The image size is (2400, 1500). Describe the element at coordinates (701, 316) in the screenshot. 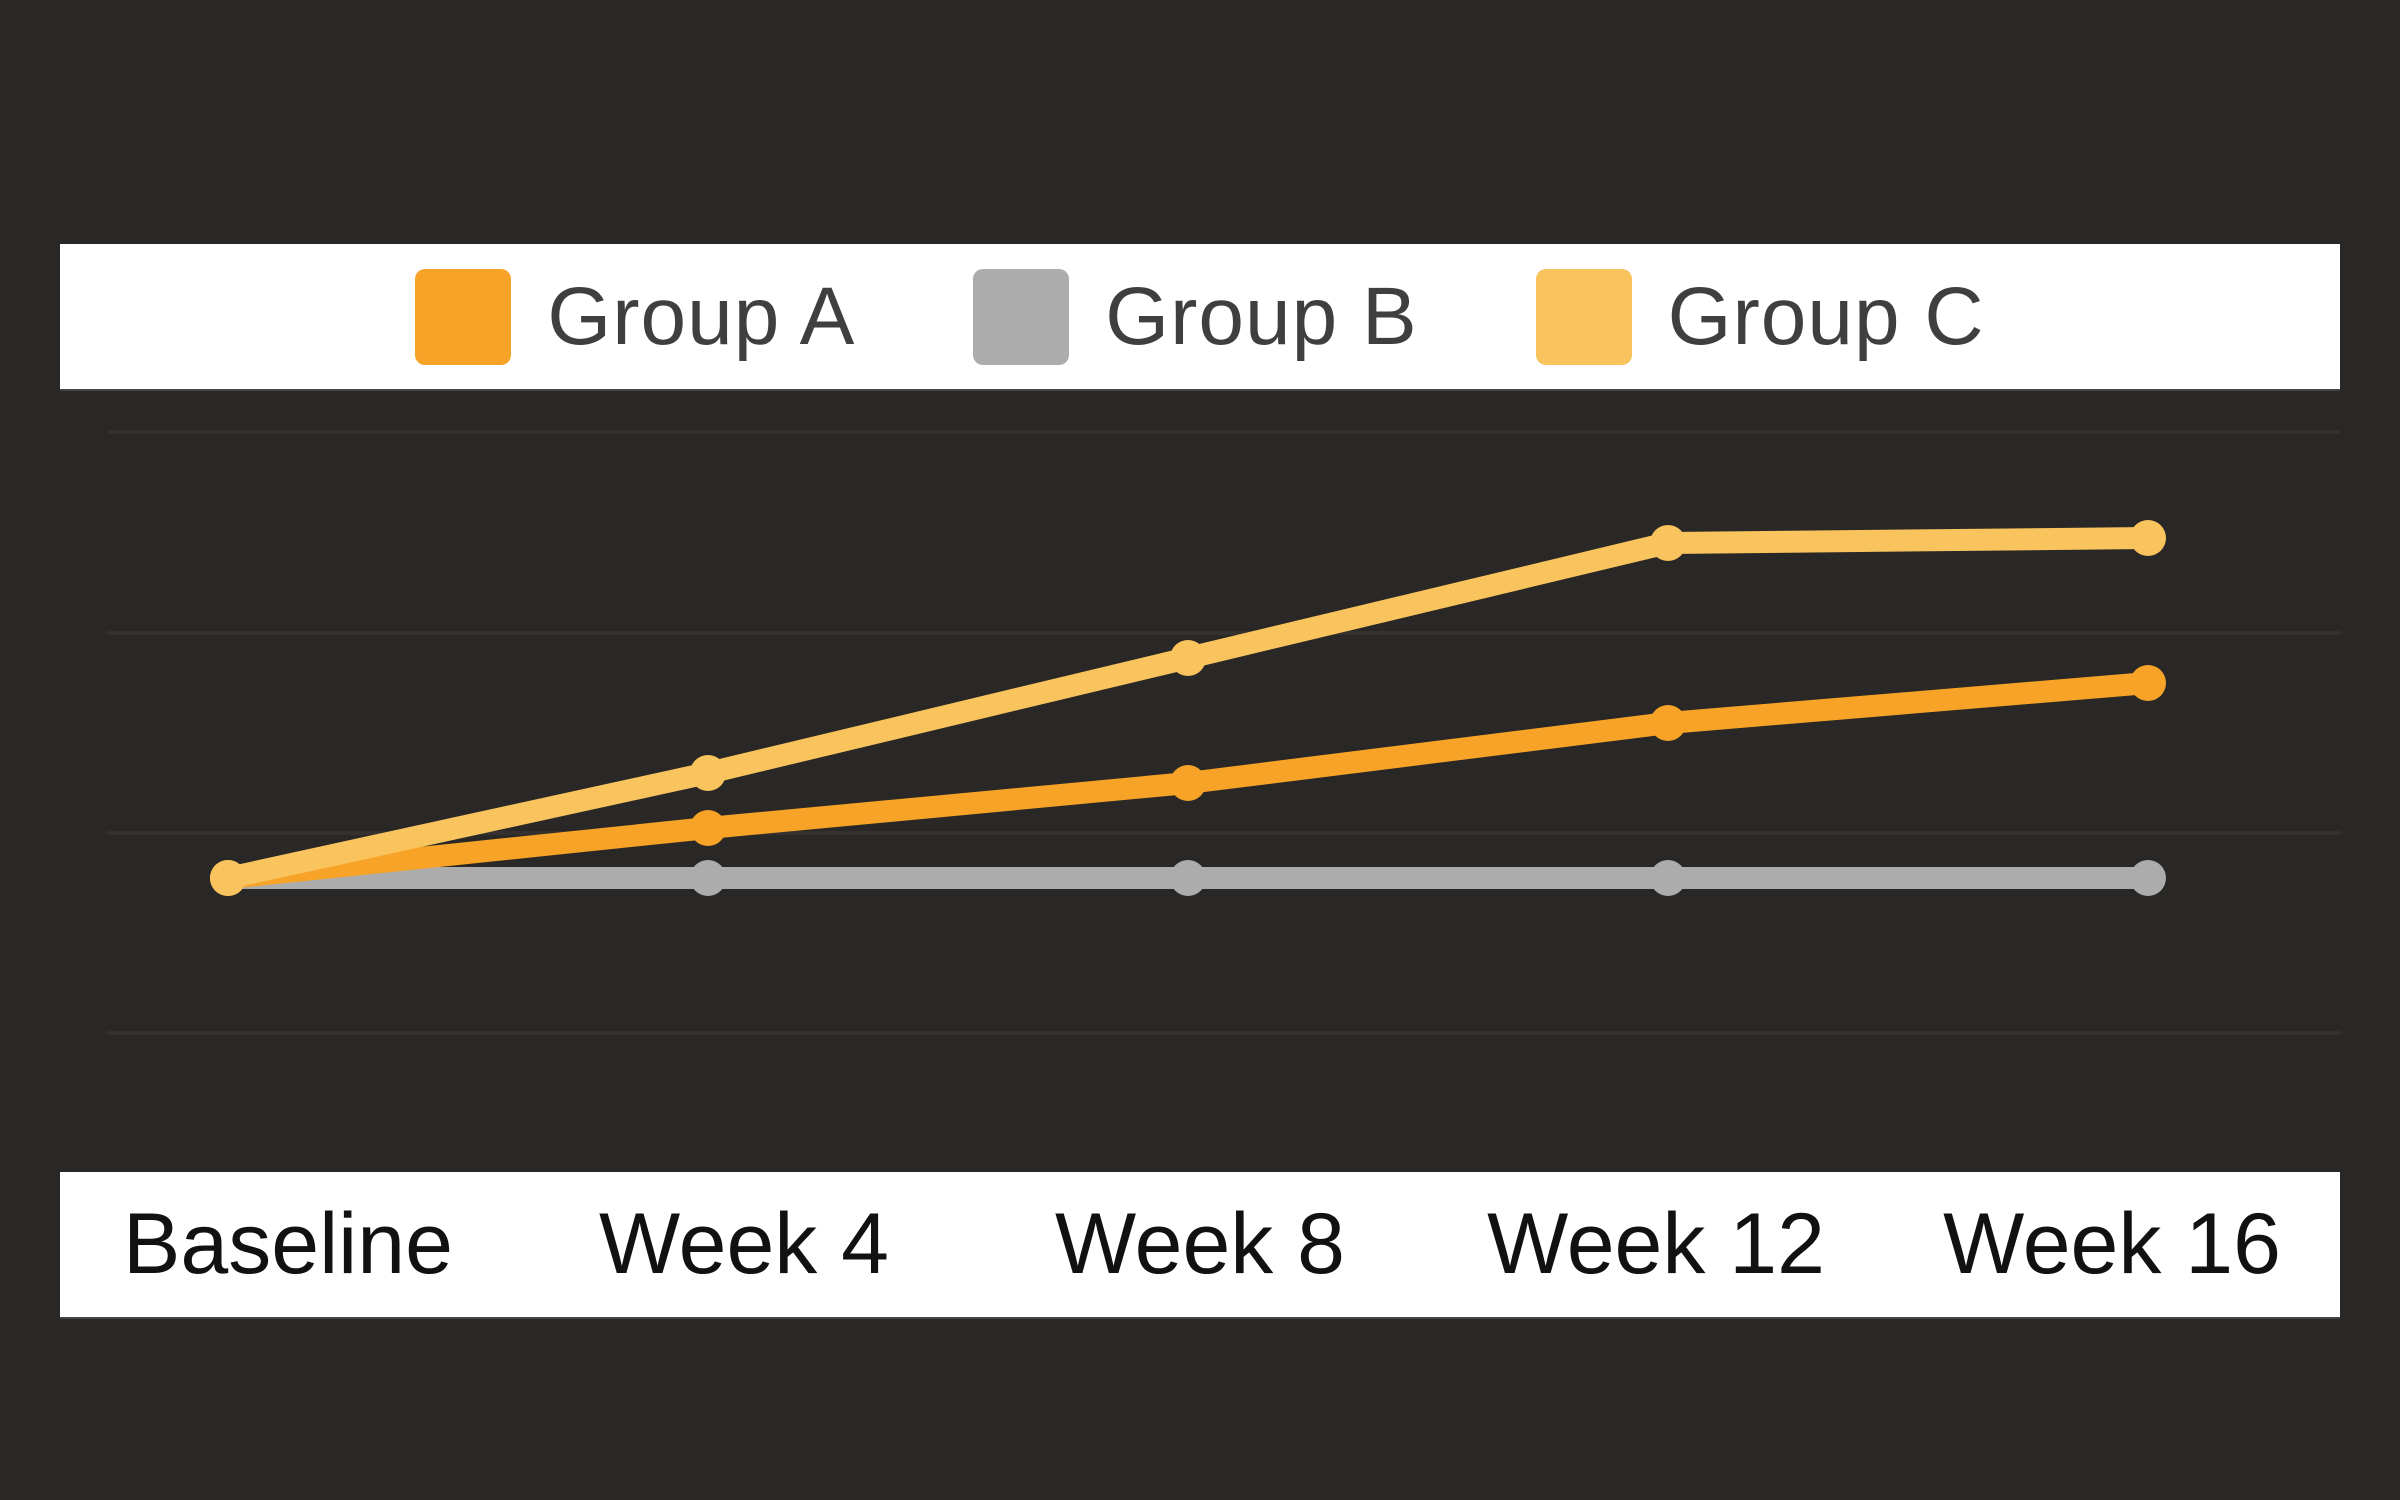

I see `legend-label-group-a: Group A` at that location.